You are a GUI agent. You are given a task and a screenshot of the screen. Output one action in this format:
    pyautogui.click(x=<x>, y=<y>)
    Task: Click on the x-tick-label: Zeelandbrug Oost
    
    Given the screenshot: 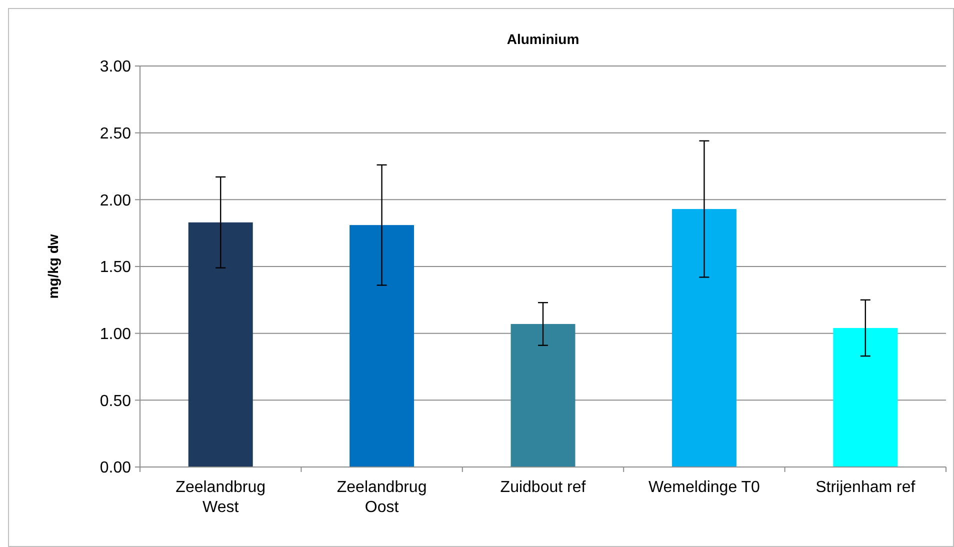 What is the action you would take?
    pyautogui.click(x=381, y=497)
    